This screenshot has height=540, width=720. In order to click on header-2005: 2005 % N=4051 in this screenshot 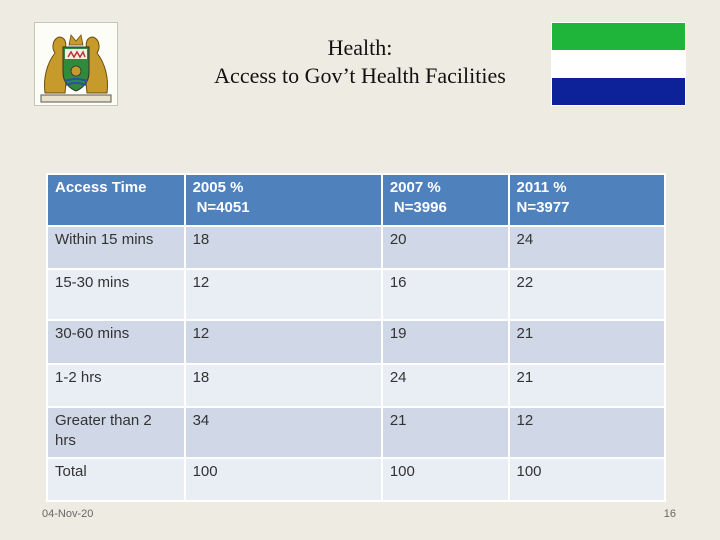, I will do `click(283, 200)`.